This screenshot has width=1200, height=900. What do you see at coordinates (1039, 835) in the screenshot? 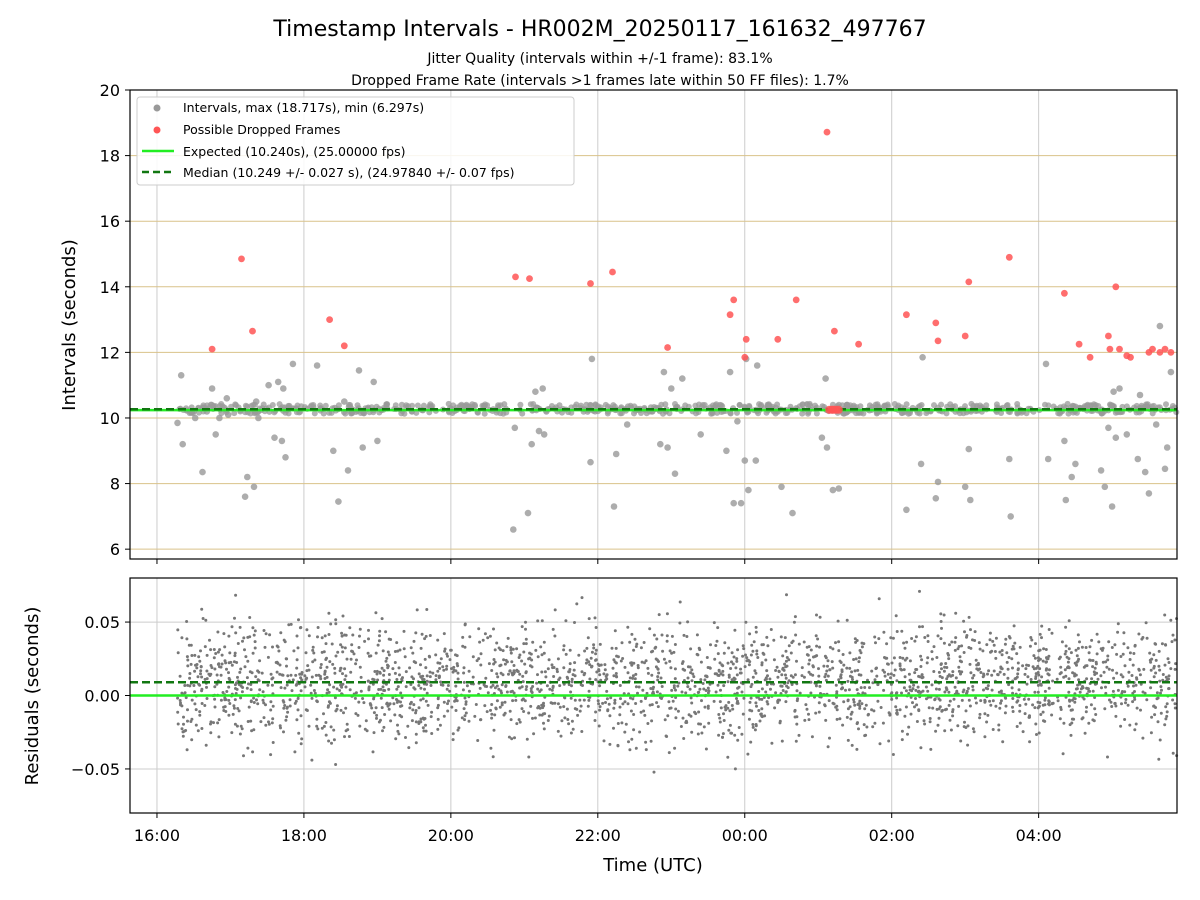
I see `x-tick-label: 04:00` at bounding box center [1039, 835].